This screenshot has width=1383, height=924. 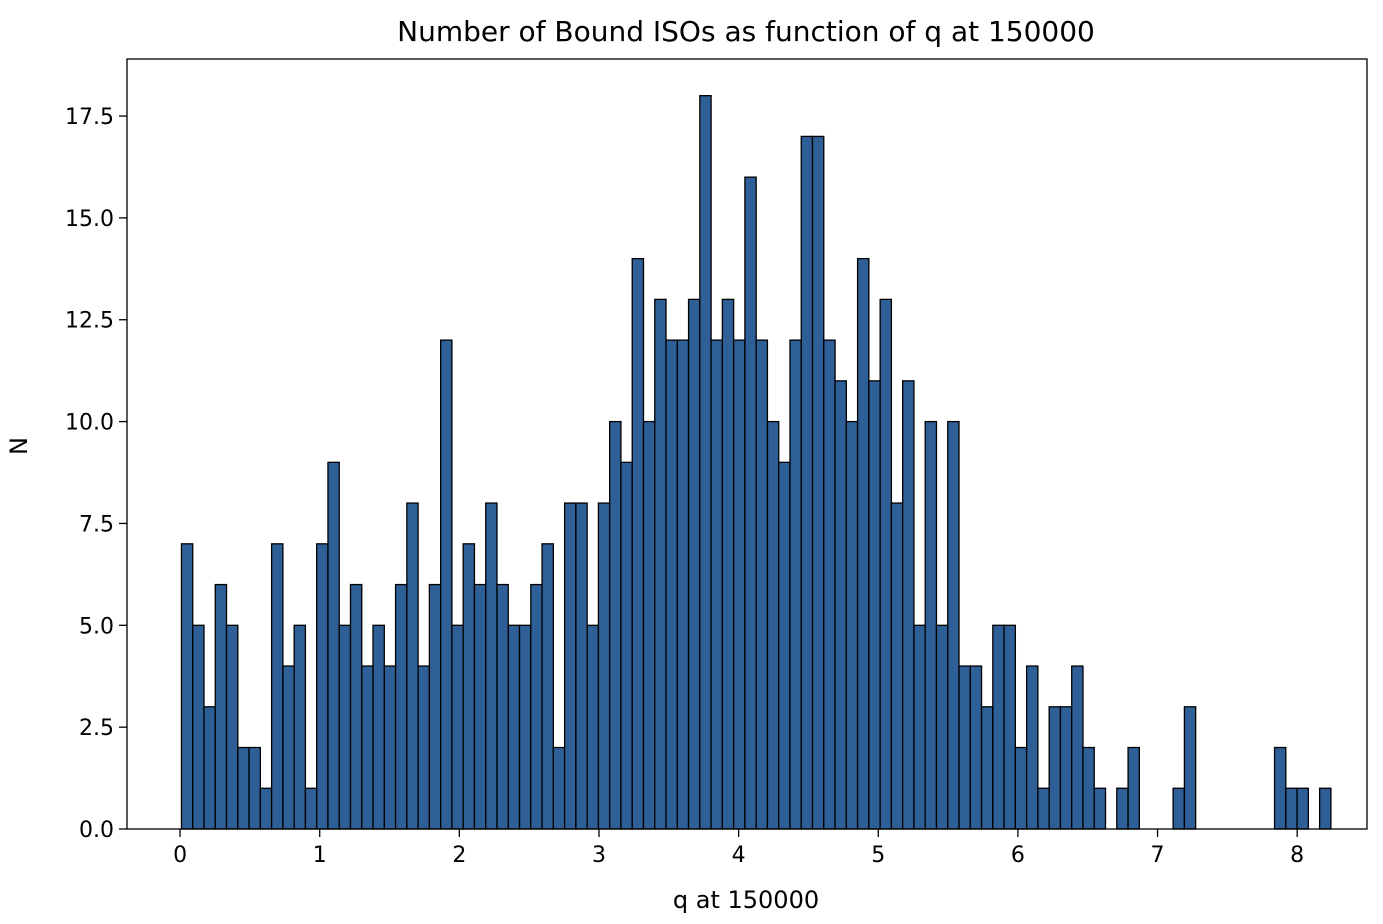 What do you see at coordinates (1018, 855) in the screenshot?
I see `x-tick-label: 6` at bounding box center [1018, 855].